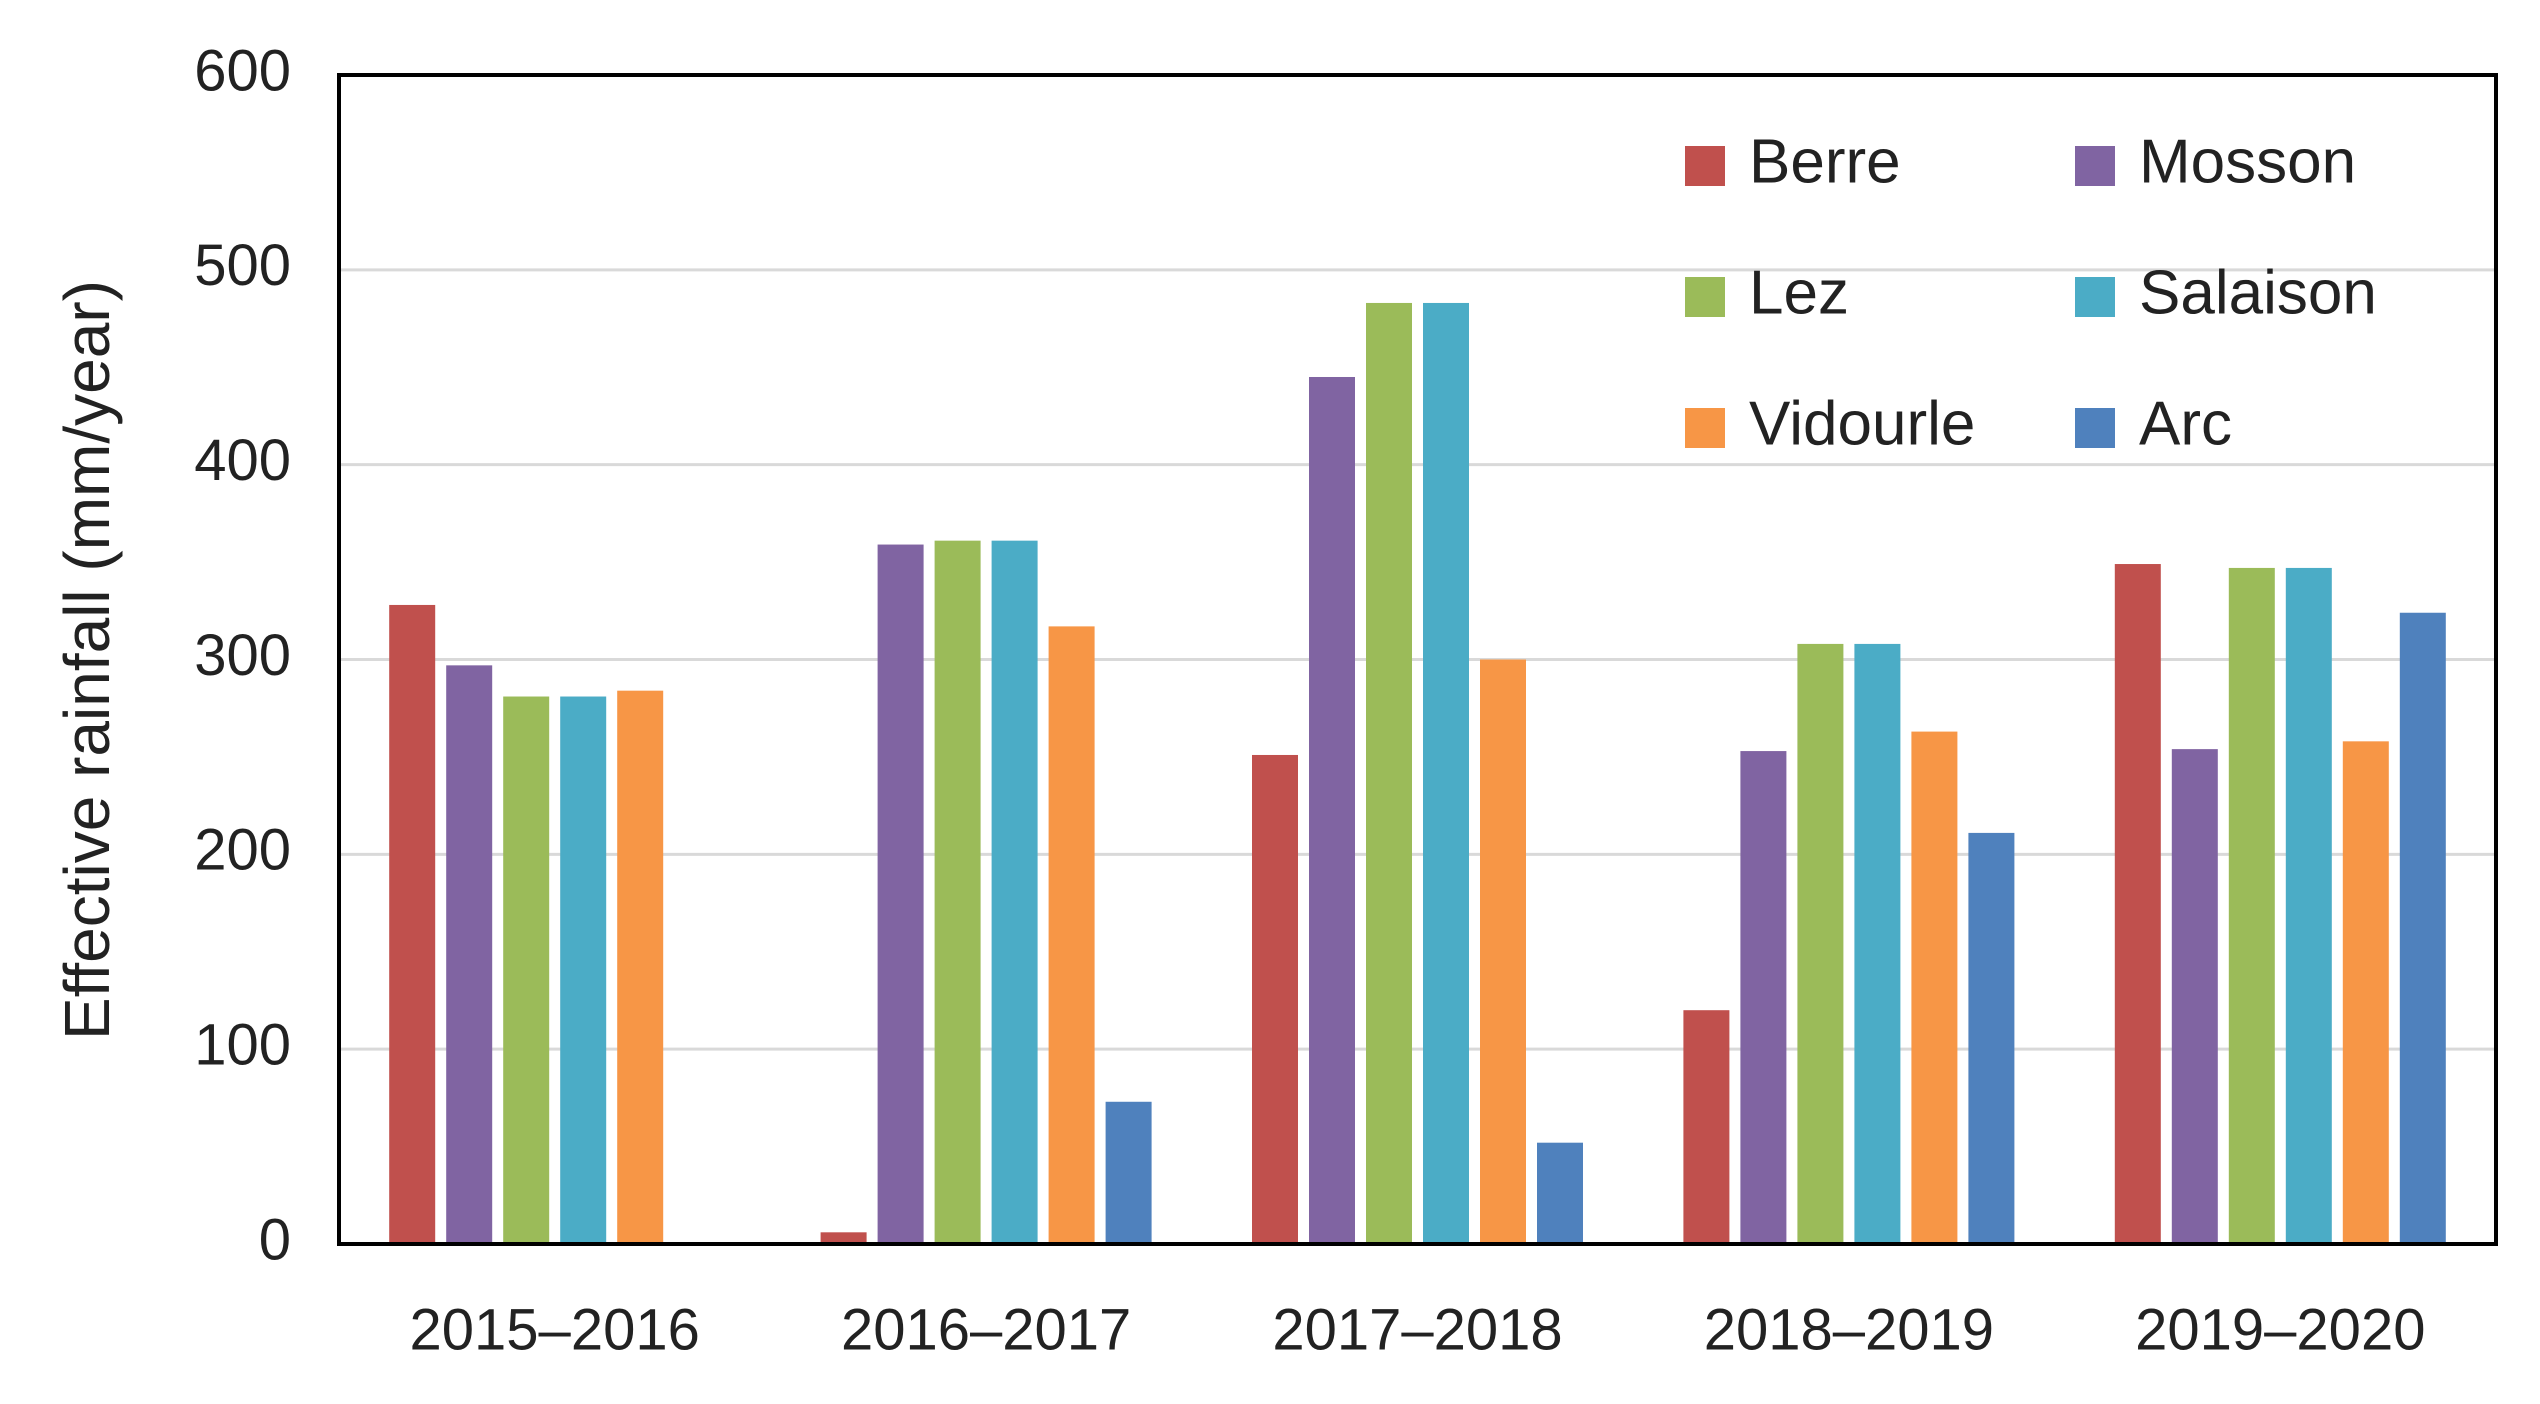 Image resolution: width=2540 pixels, height=1404 pixels. Describe the element at coordinates (555, 1329) in the screenshot. I see `x-tick-label: 2015–2016` at that location.